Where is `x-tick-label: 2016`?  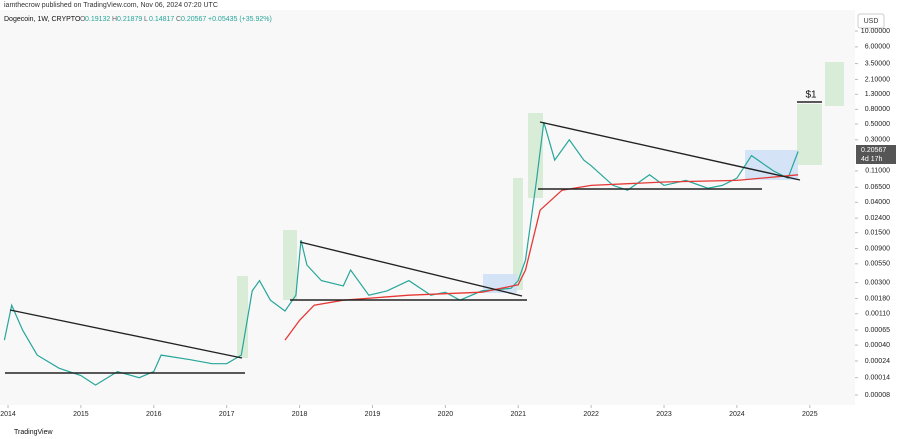 x-tick-label: 2016 is located at coordinates (154, 414).